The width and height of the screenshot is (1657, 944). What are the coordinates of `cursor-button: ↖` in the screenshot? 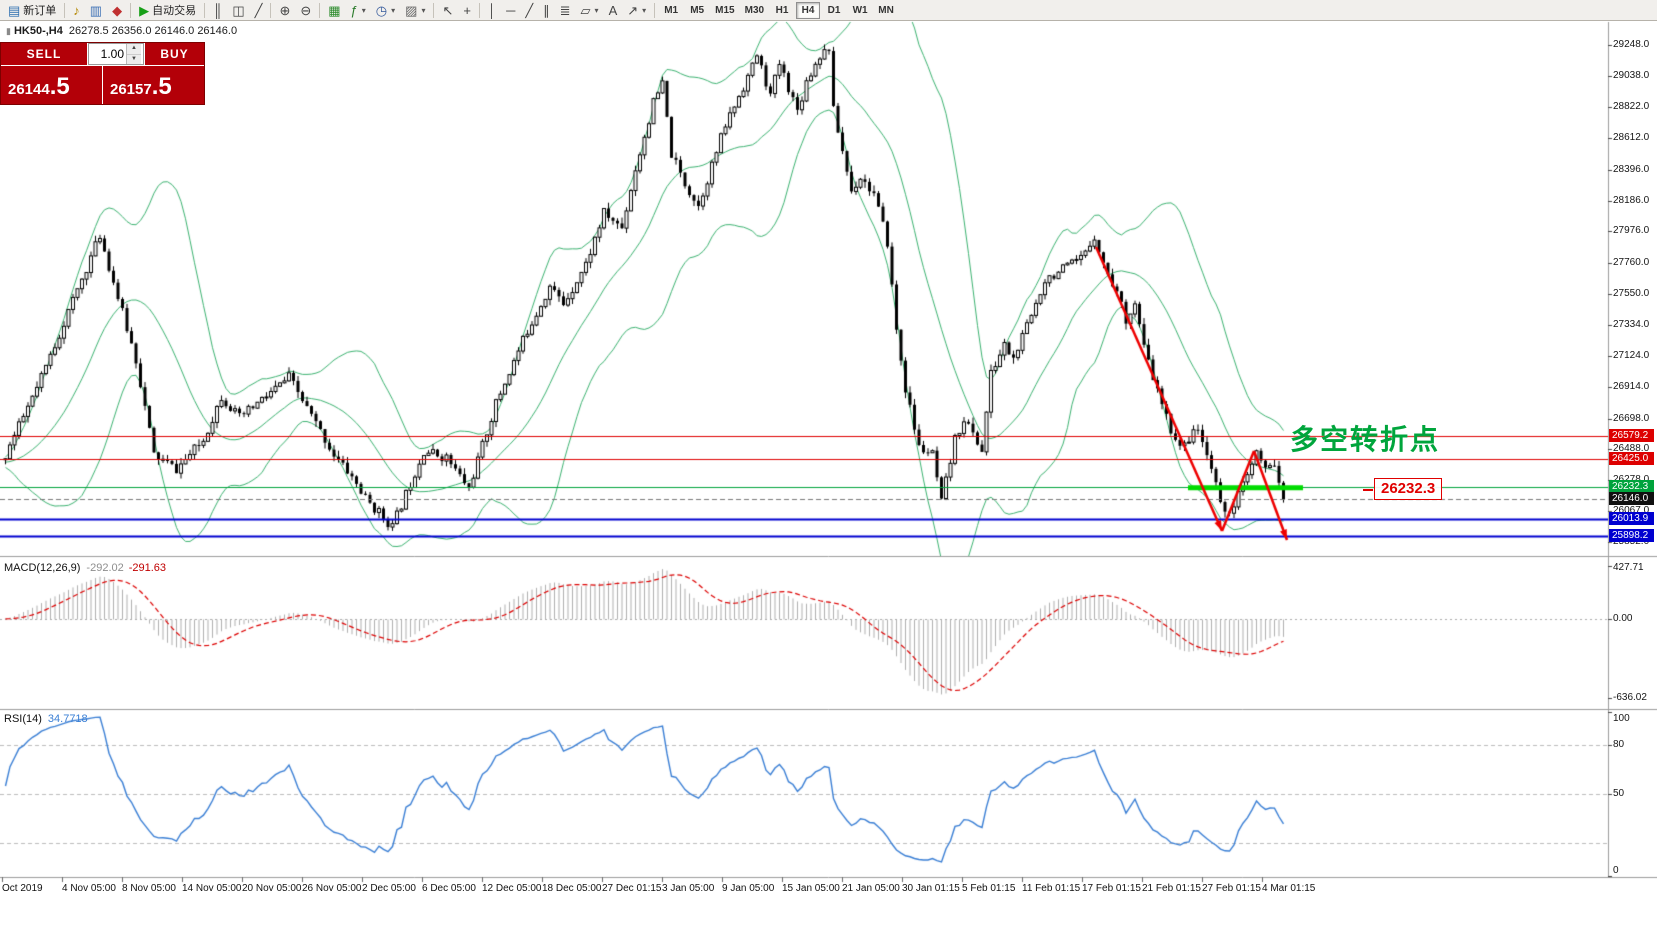 It's located at (447, 10).